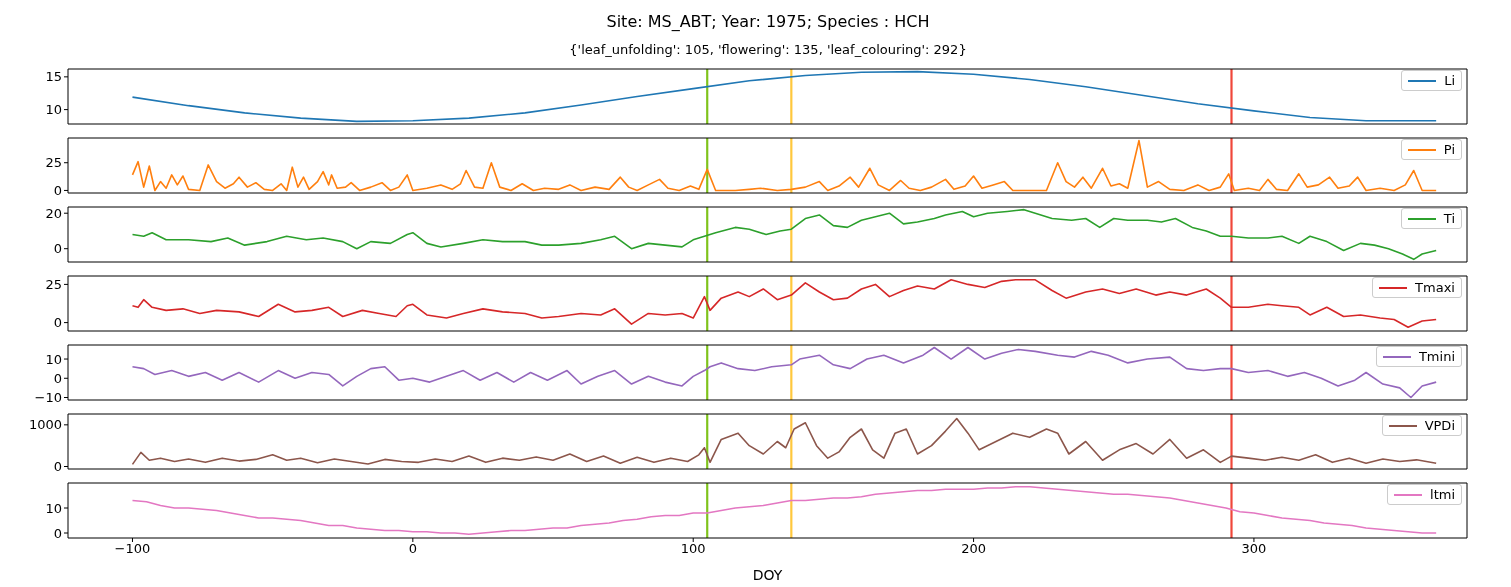 This screenshot has width=1511, height=587. I want to click on legend-label: Li, so click(1449, 80).